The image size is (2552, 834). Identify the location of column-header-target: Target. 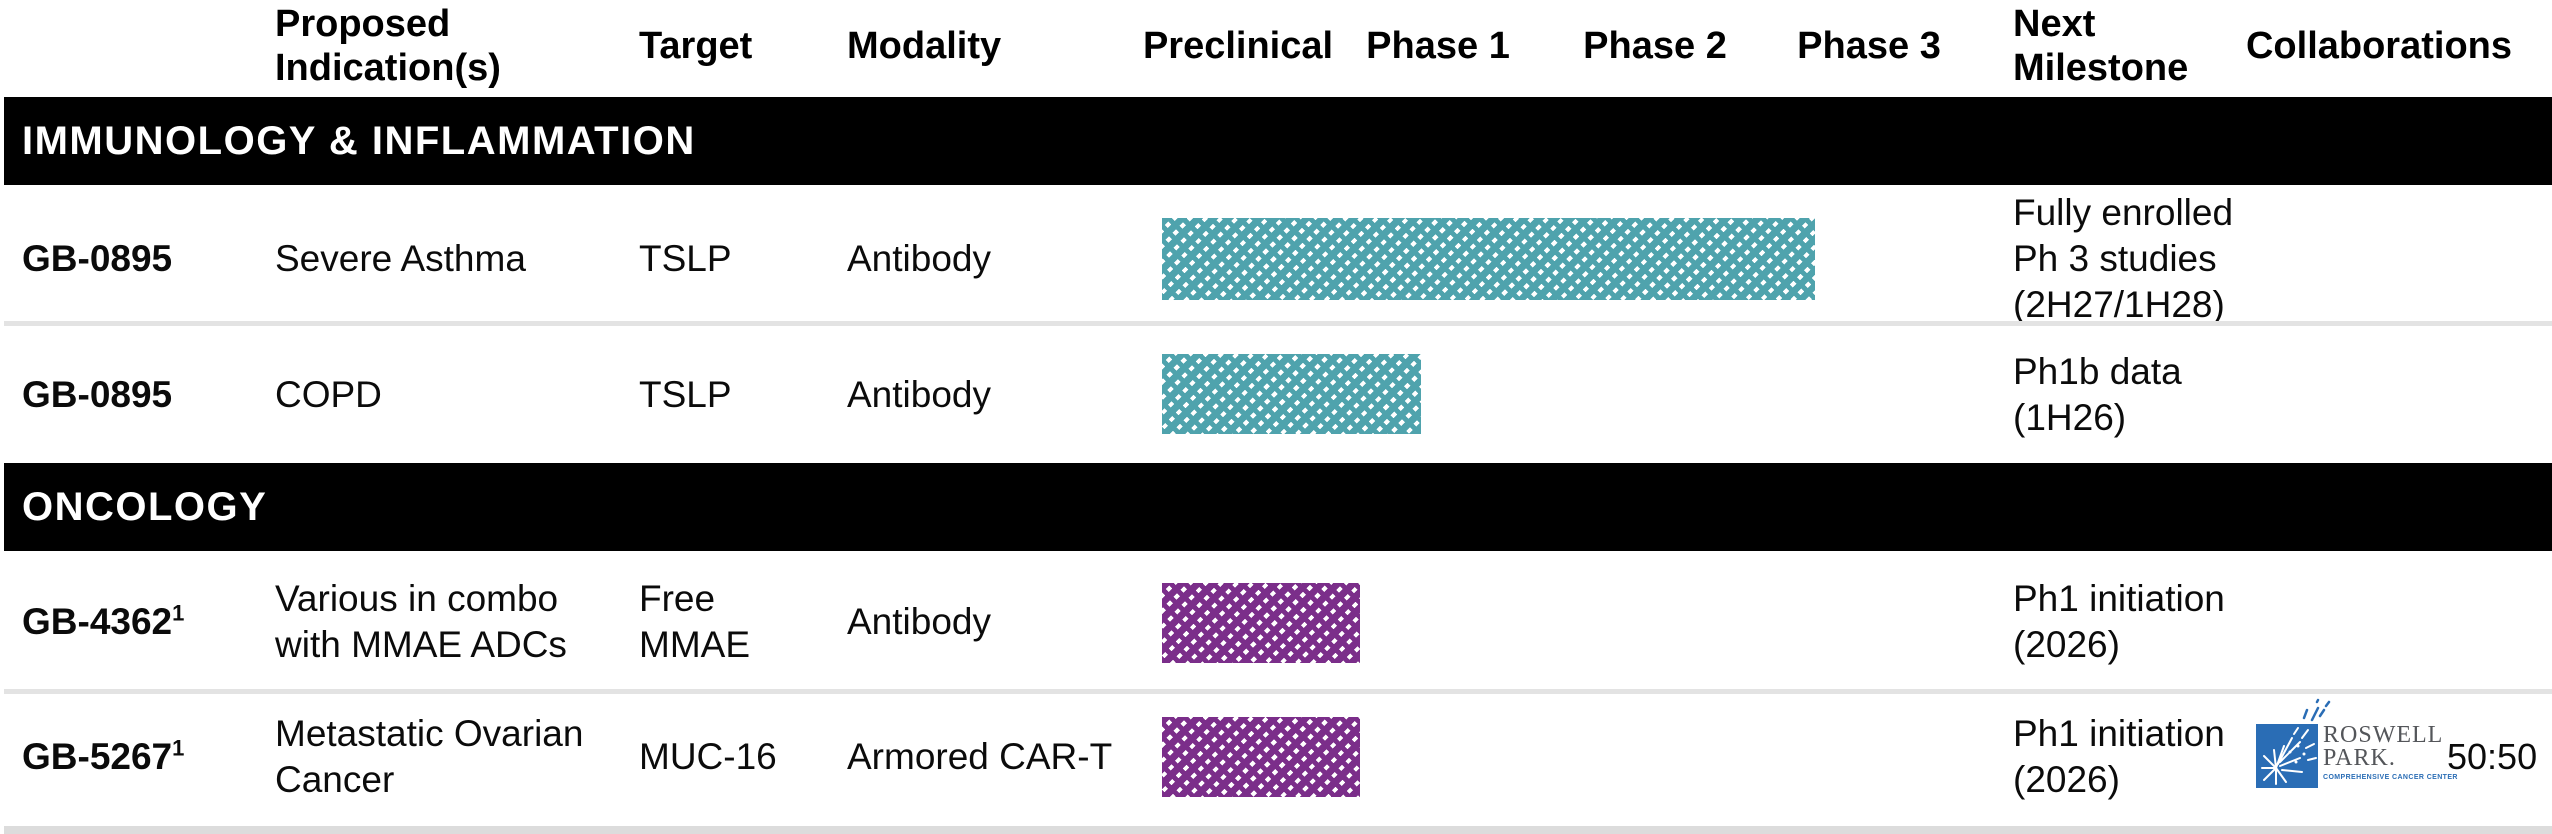
(696, 46).